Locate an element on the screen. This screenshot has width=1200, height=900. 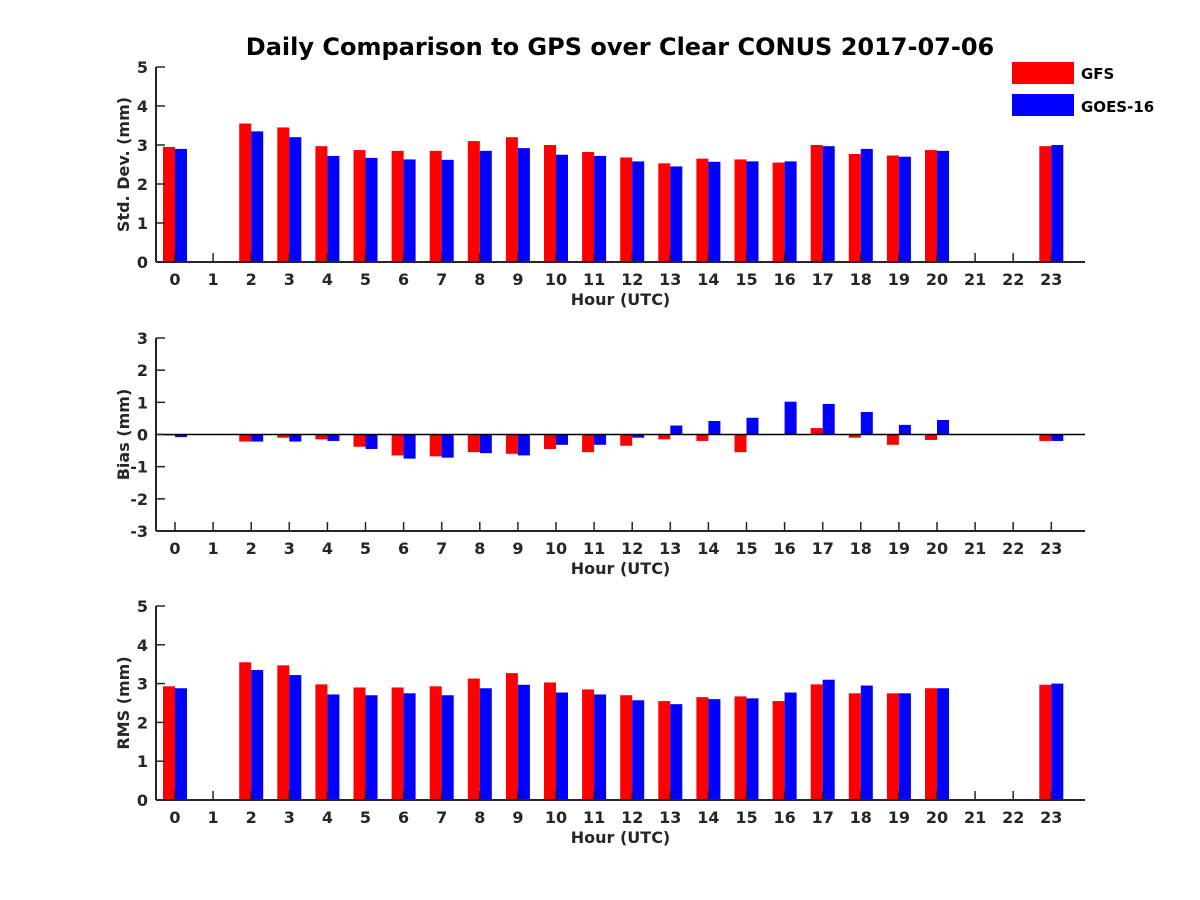
bar-gfs-h9 is located at coordinates (511, 444).